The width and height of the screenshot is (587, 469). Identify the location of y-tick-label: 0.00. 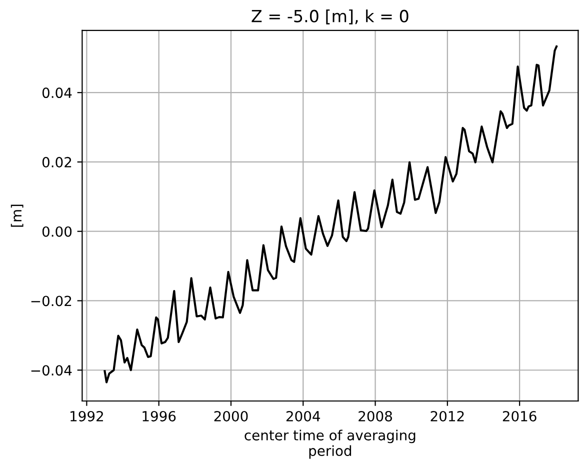
(57, 231).